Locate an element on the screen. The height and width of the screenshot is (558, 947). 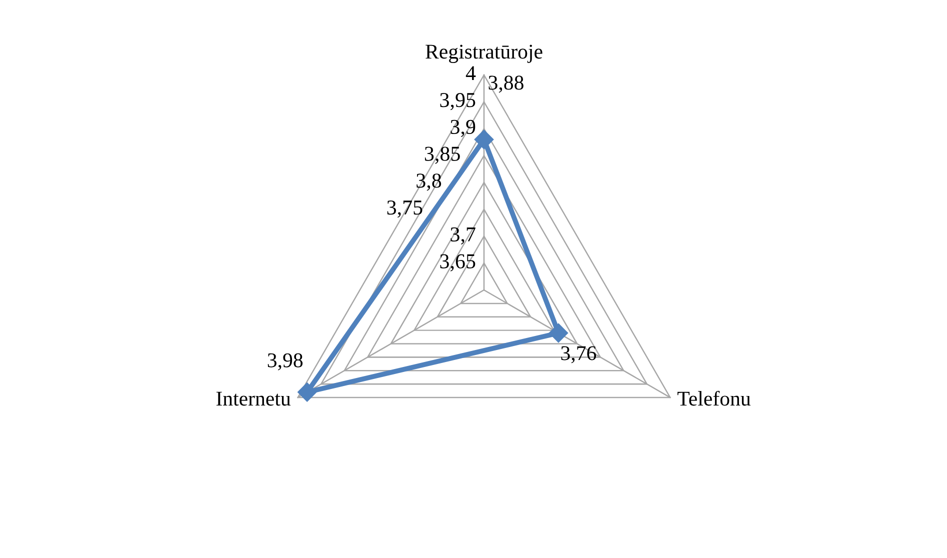
spoke-label: Telefonu is located at coordinates (714, 398).